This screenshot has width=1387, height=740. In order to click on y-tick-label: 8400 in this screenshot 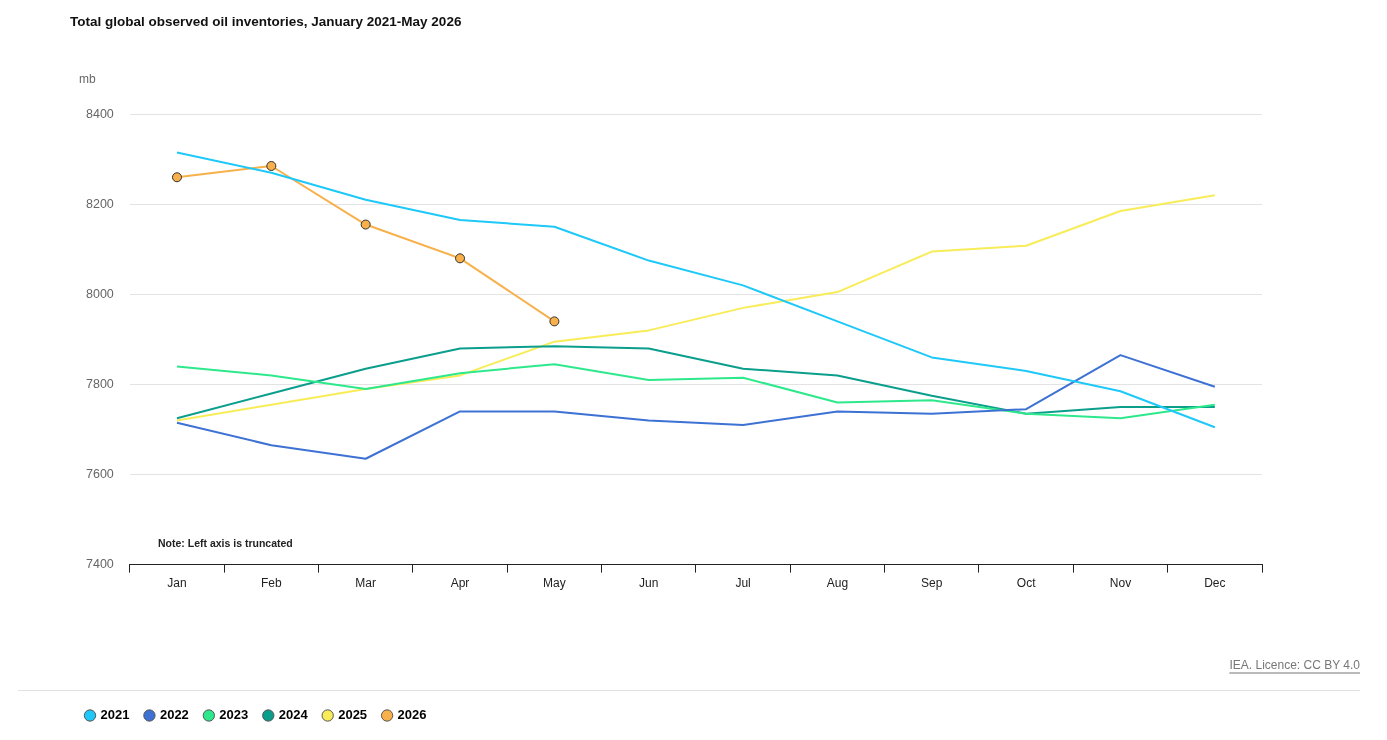, I will do `click(100, 113)`.